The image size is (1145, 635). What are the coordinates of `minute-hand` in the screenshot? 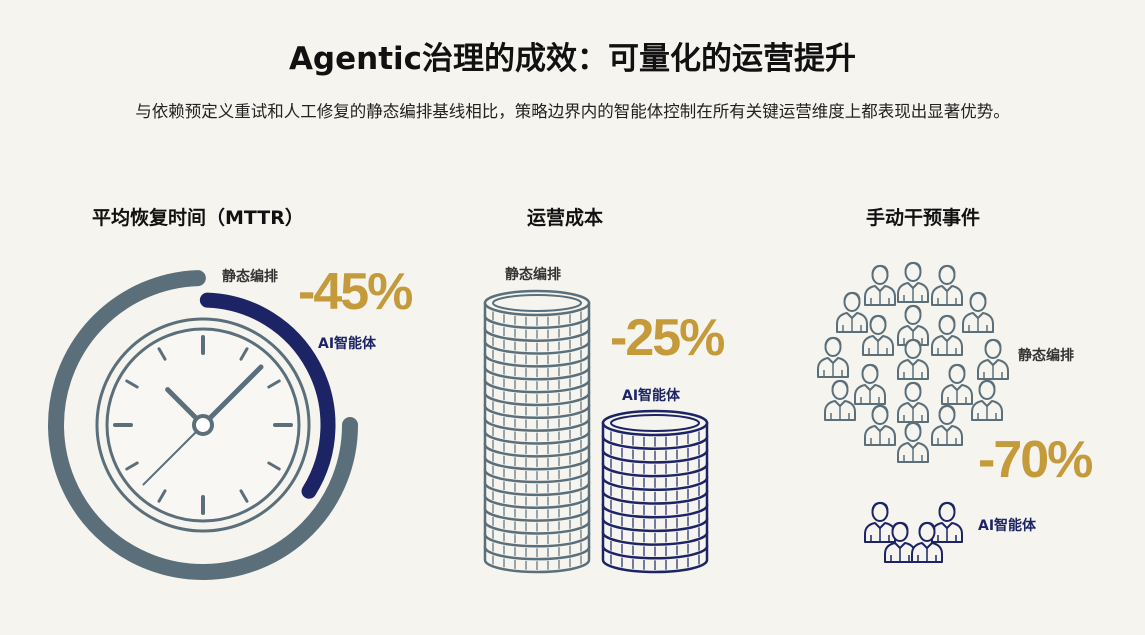 It's located at (232, 396).